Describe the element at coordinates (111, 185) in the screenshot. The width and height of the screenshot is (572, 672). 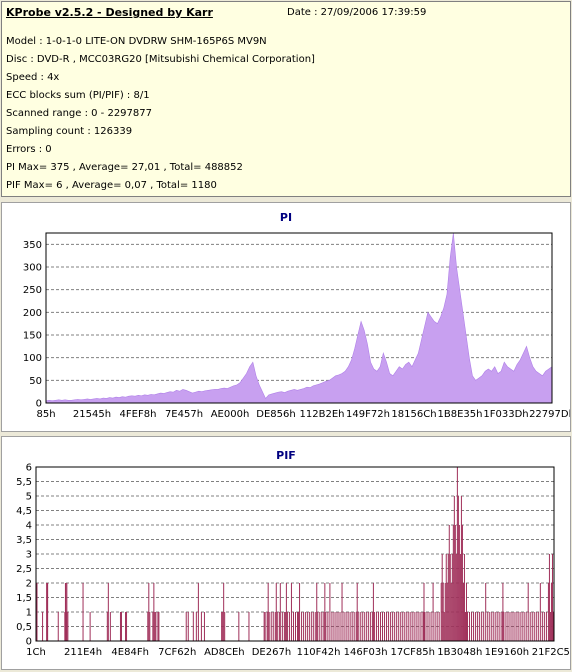
I see `info-pif-stats: PIF Max= 6 , Average= 0,07 , Total= 1180` at that location.